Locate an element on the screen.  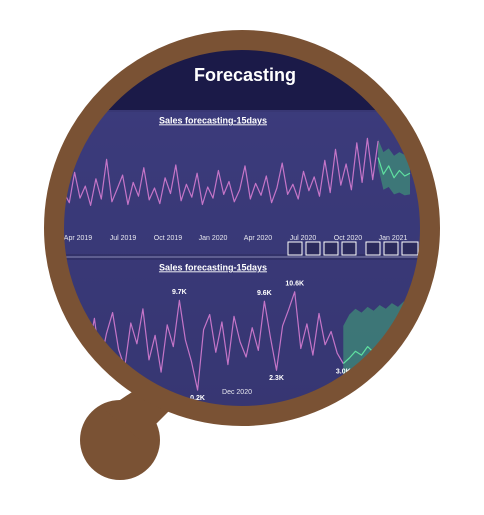
data-label: 3.0K is located at coordinates (343, 371).